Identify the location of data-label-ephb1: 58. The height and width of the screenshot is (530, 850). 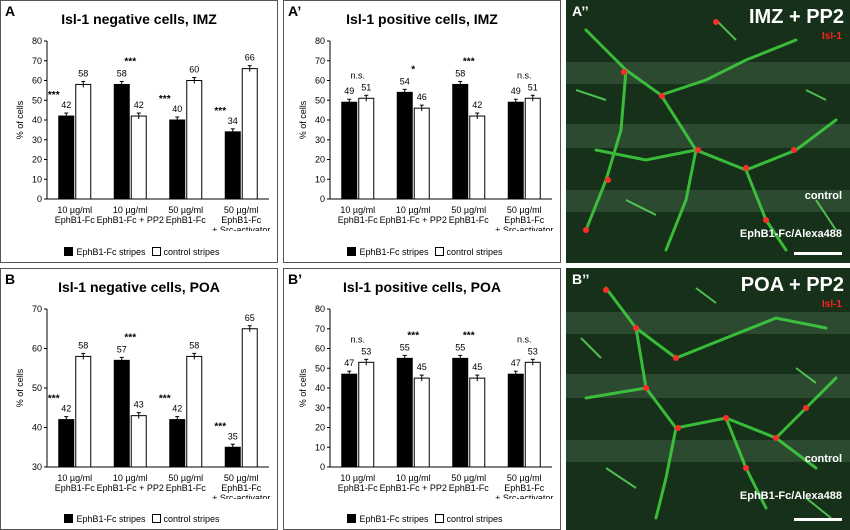
(460, 73).